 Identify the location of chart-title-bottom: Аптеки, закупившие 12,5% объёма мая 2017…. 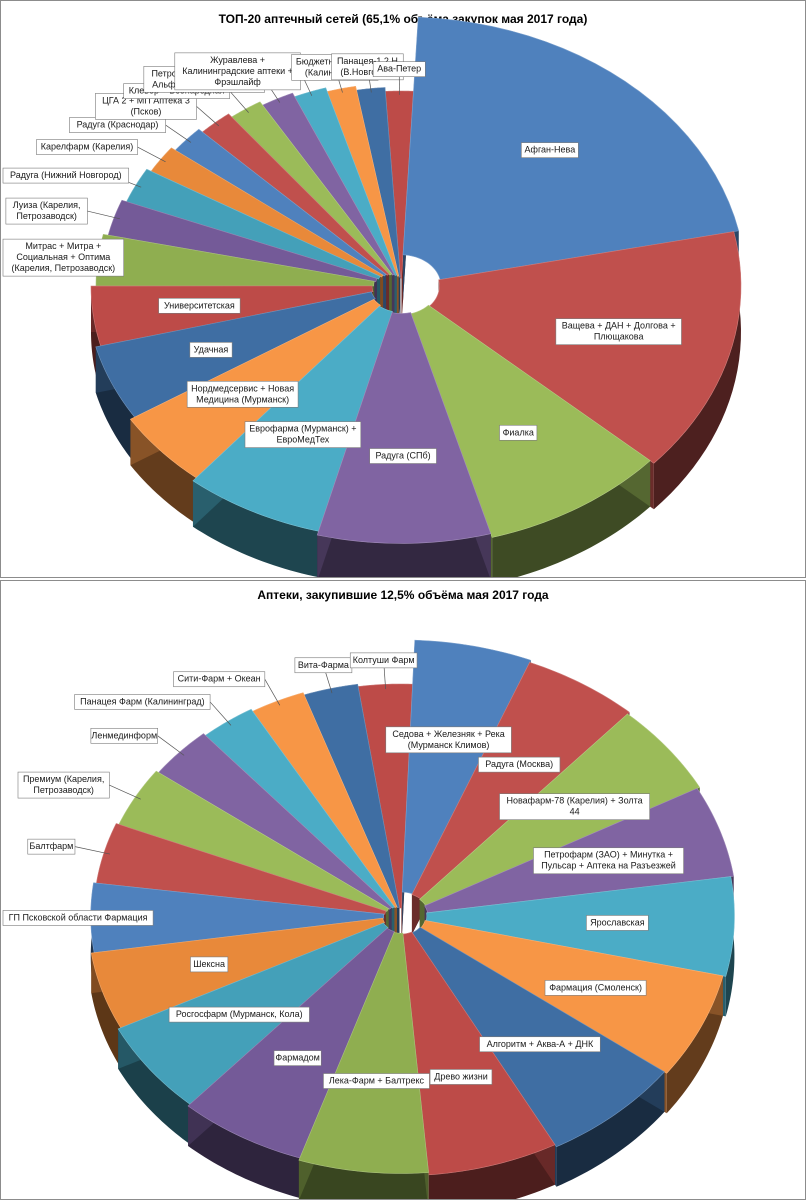
(403, 595).